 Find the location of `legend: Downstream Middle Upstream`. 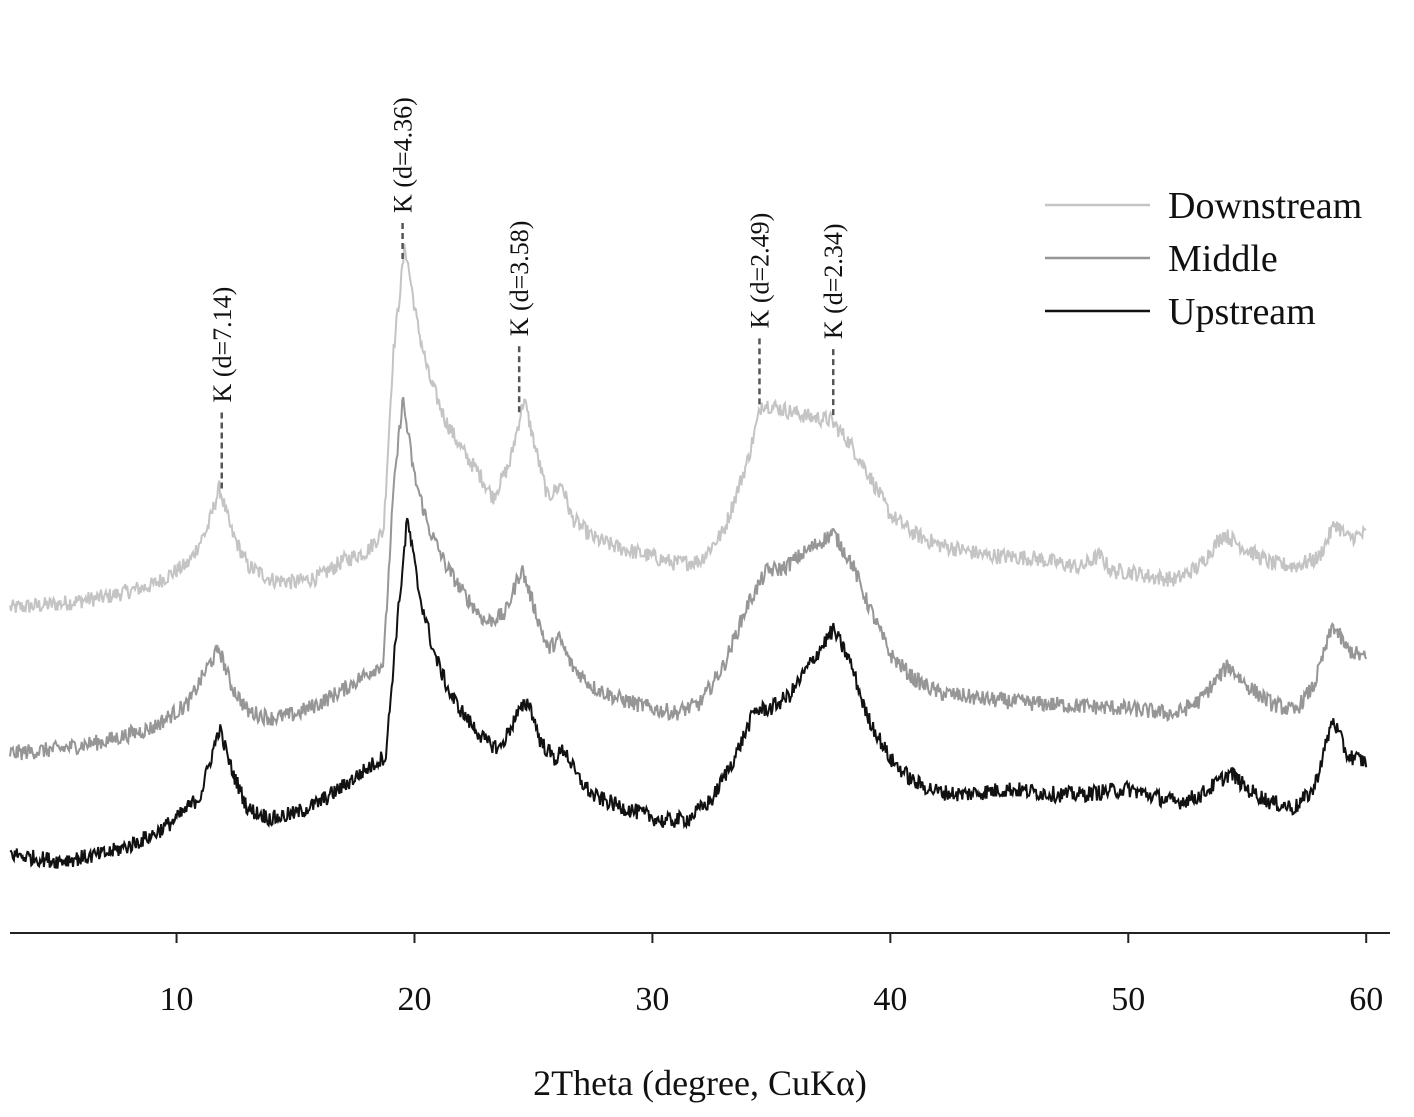

legend: Downstream Middle Upstream is located at coordinates (1203, 259).